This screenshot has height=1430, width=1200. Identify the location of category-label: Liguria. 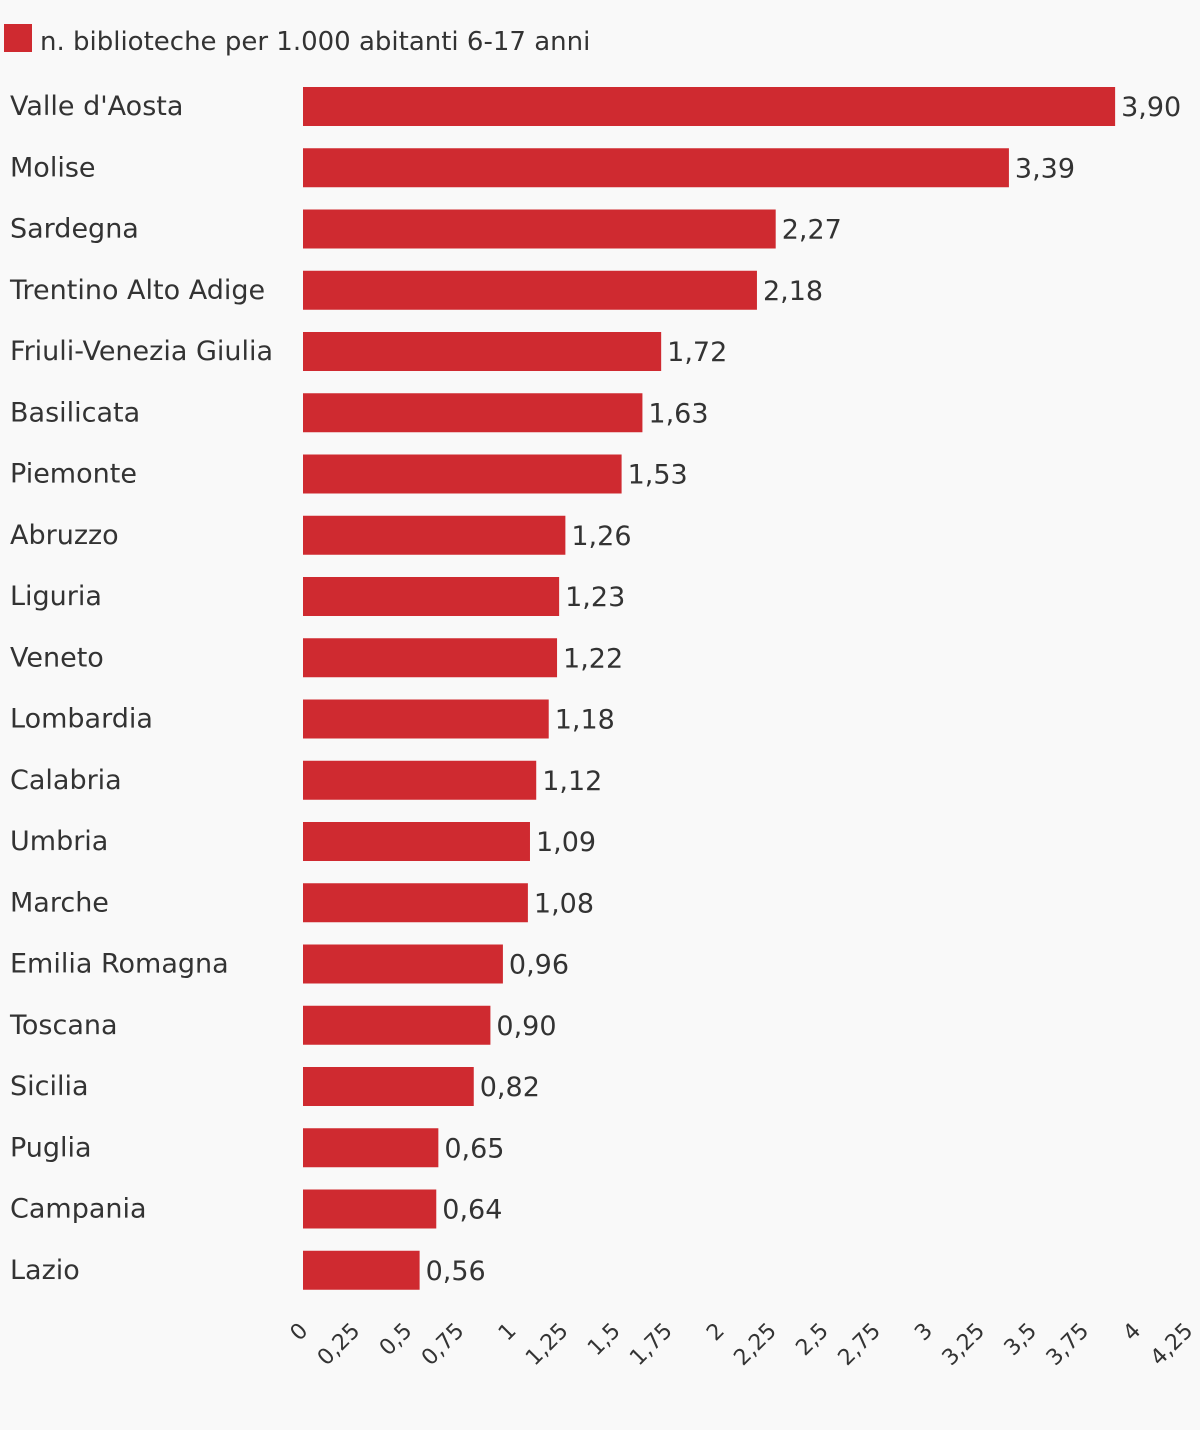
(56, 596).